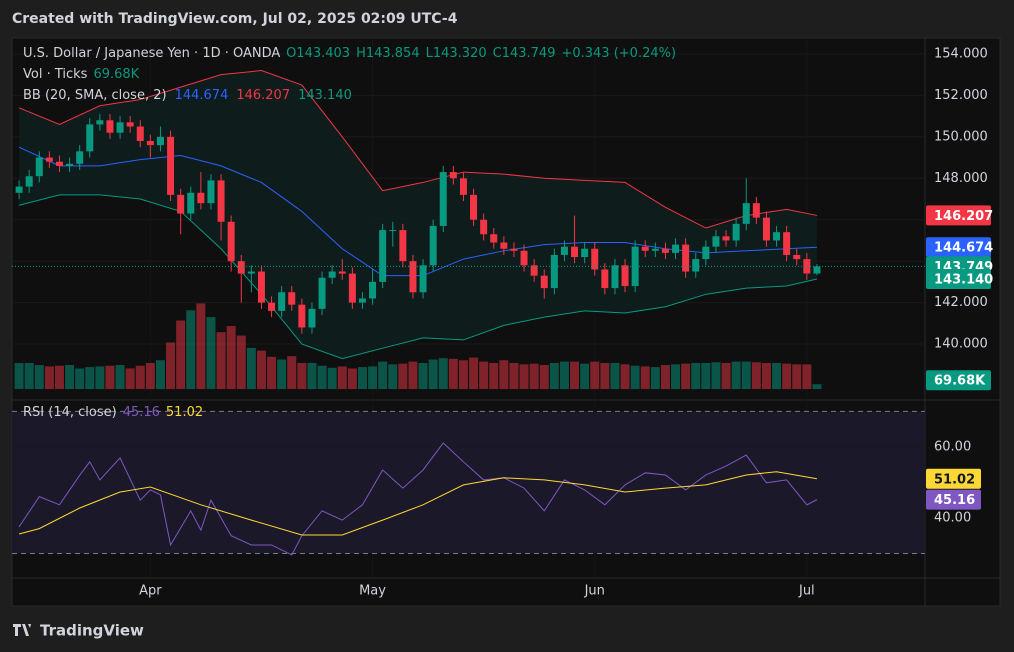 Image resolution: width=1014 pixels, height=652 pixels. Describe the element at coordinates (806, 591) in the screenshot. I see `x-tick-label: Jul` at that location.